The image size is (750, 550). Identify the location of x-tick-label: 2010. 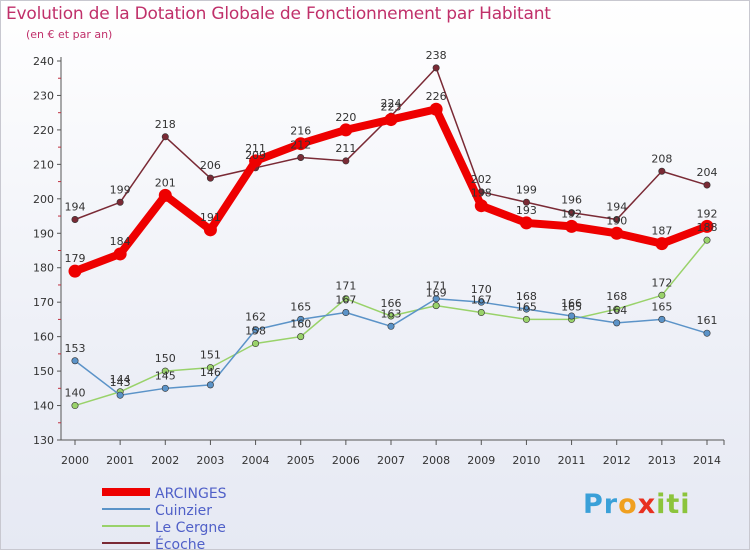
(526, 460).